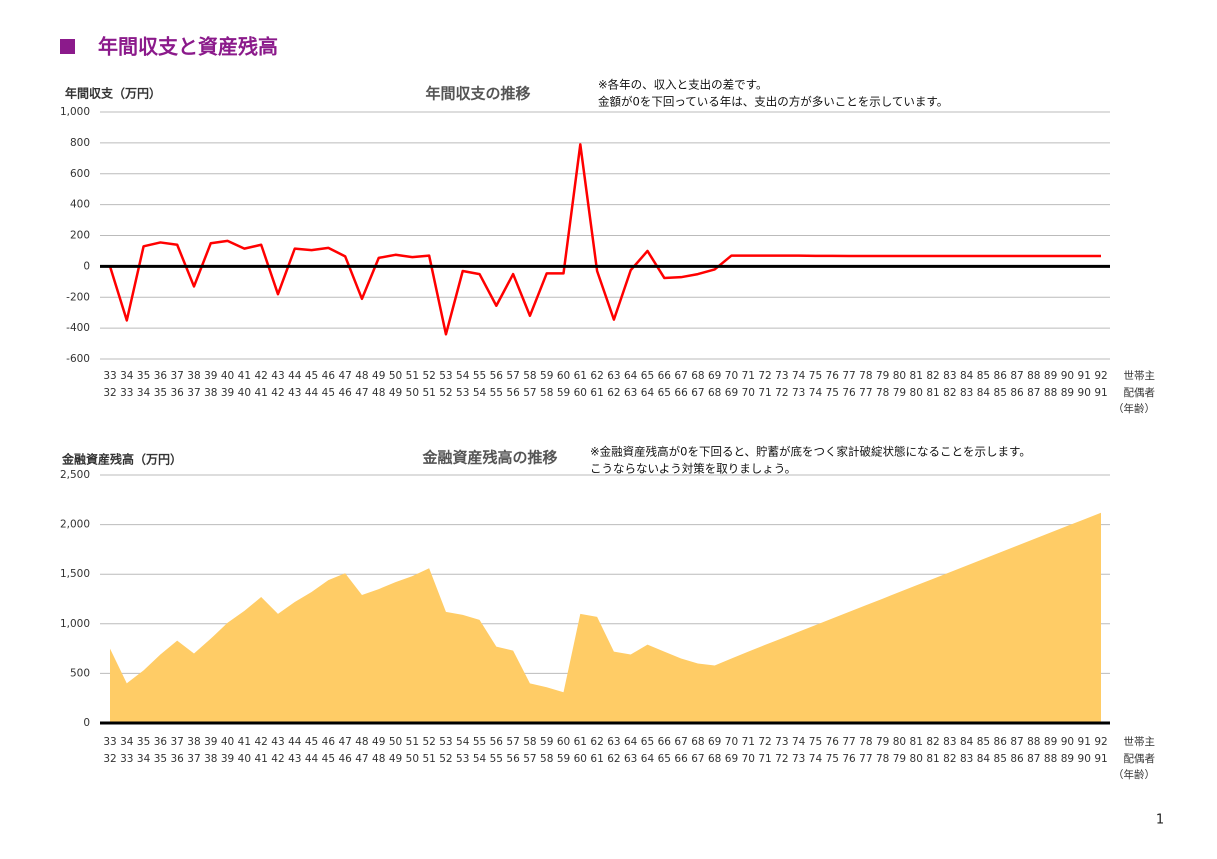 The width and height of the screenshot is (1217, 859). I want to click on x-tick-label-spouse: 86, so click(1017, 393).